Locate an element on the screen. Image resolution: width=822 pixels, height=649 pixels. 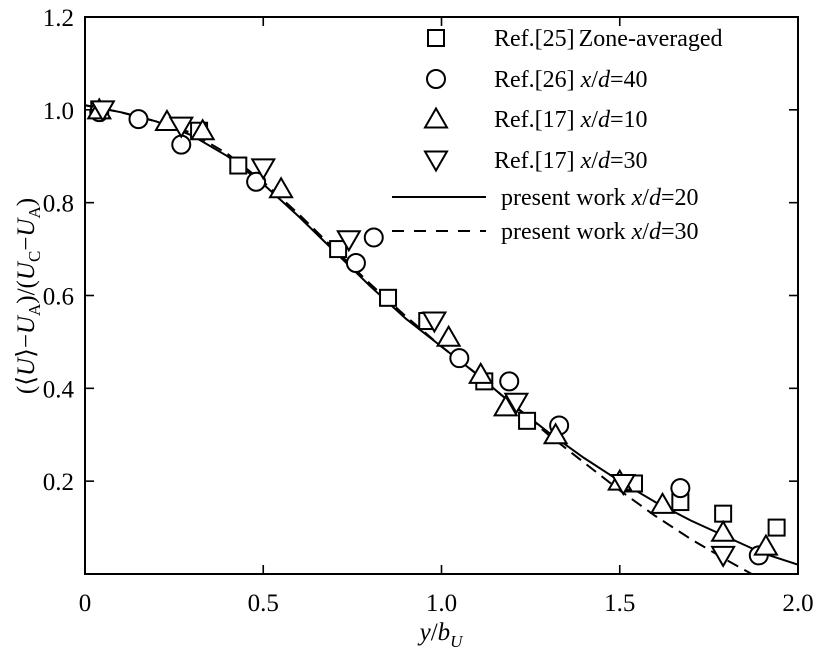
x-tick-label: 1.0 is located at coordinates (441, 603).